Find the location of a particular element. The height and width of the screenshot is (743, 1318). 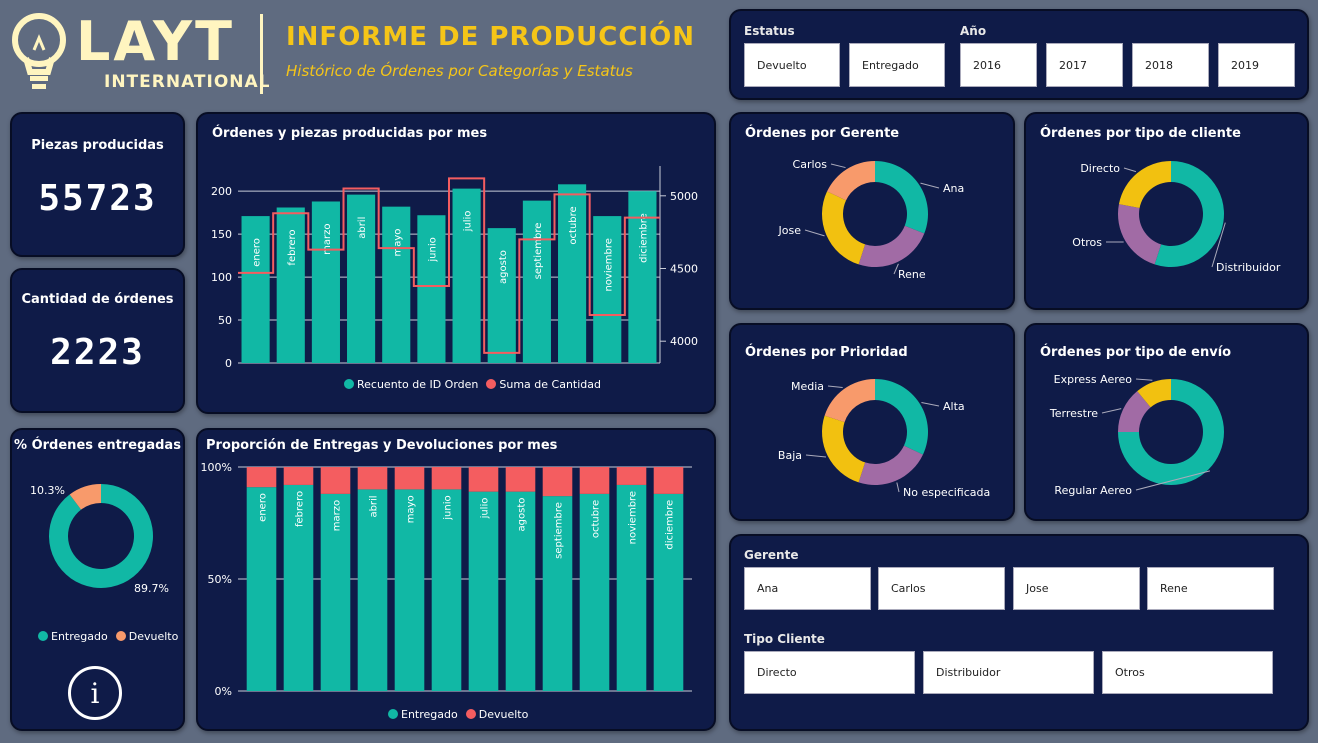

kpi-ordenes-title: Cantidad de órdenes is located at coordinates (97, 299).